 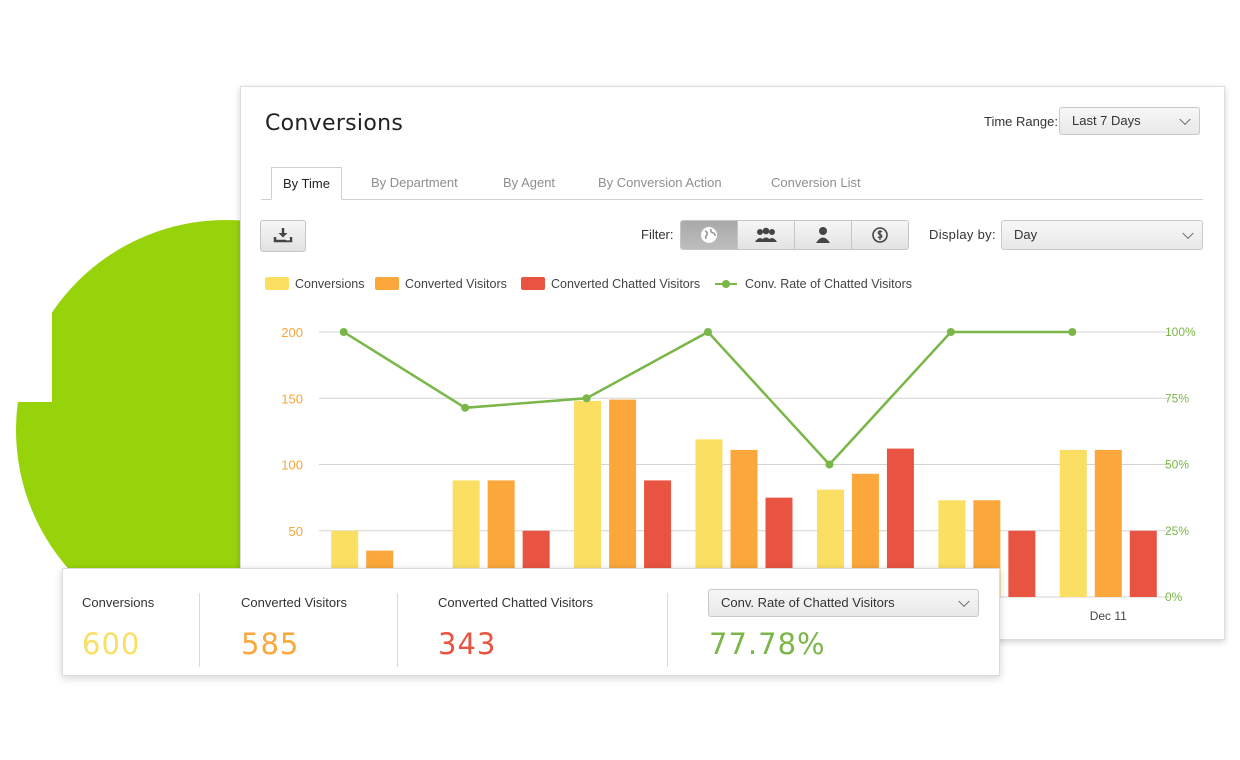 I want to click on stat-label-converted-chatted-visitors: Converted Chatted Visitors, so click(x=516, y=602).